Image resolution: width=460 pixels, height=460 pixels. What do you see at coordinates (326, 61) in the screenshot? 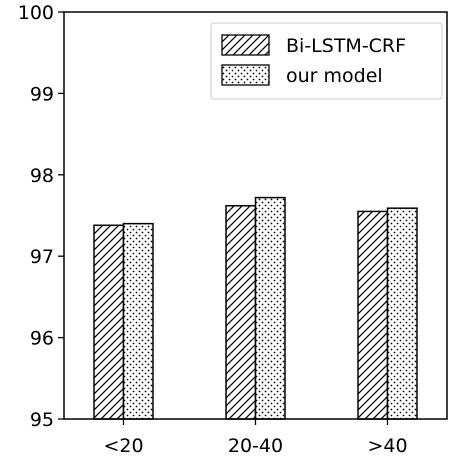
I see `legend: Bi-LSTM-CRF our model` at bounding box center [326, 61].